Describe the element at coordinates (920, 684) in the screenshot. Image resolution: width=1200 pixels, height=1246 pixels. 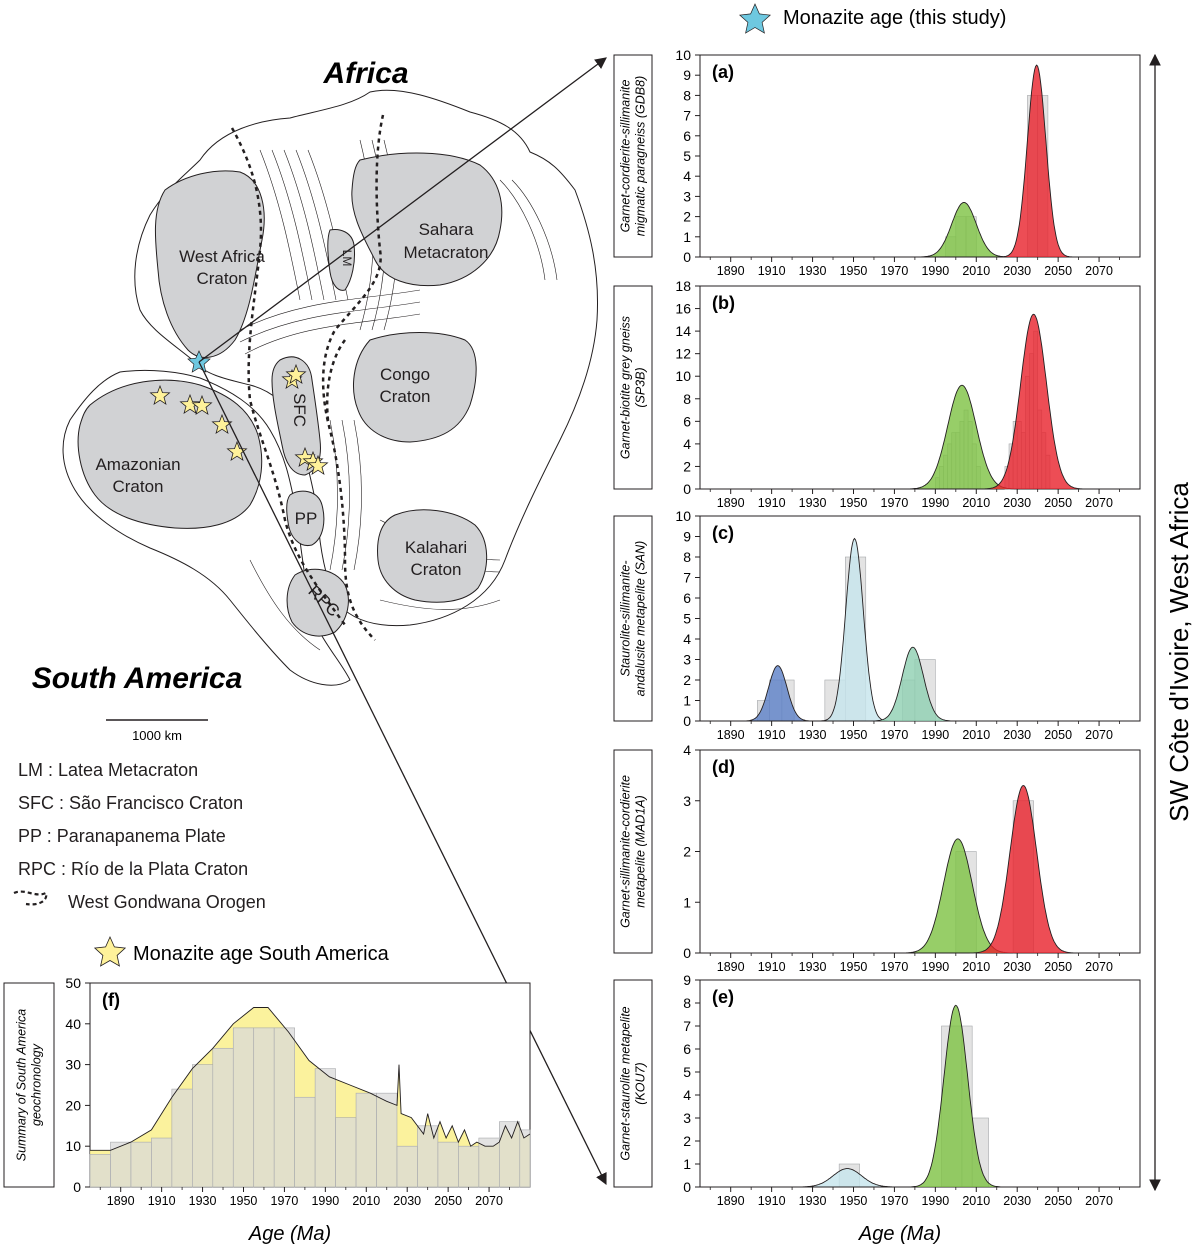
I see `density-curve-teal` at that location.